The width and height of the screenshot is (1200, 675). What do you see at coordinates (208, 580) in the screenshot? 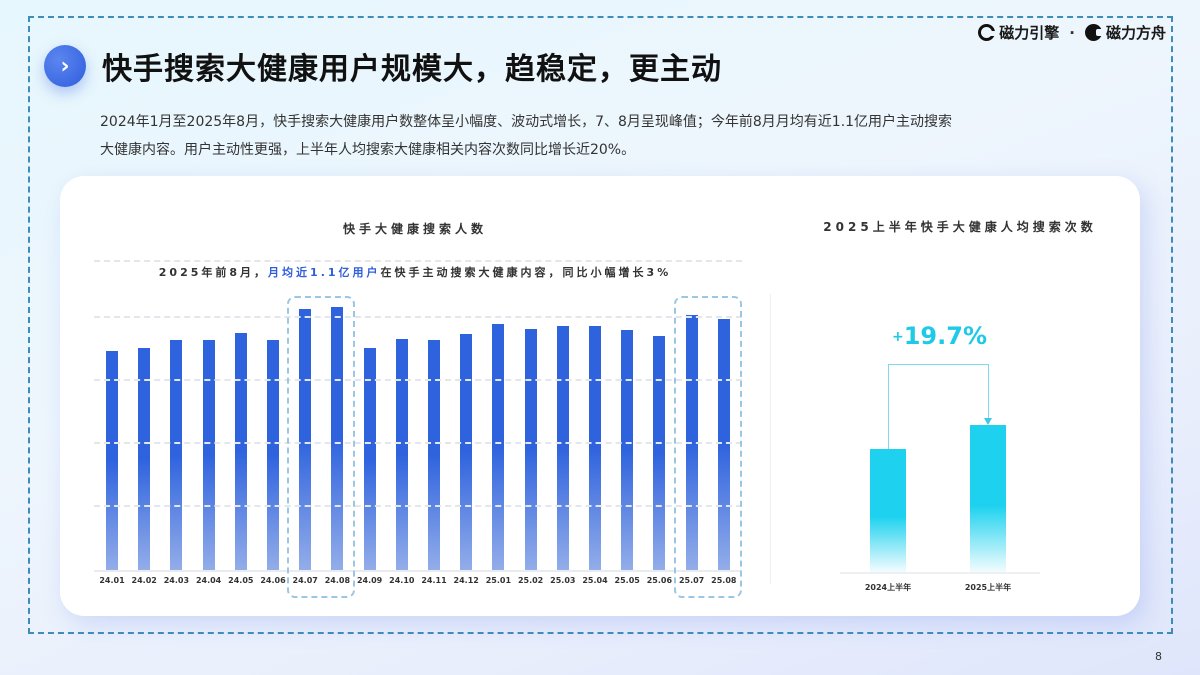
I see `x-label: 24.04` at bounding box center [208, 580].